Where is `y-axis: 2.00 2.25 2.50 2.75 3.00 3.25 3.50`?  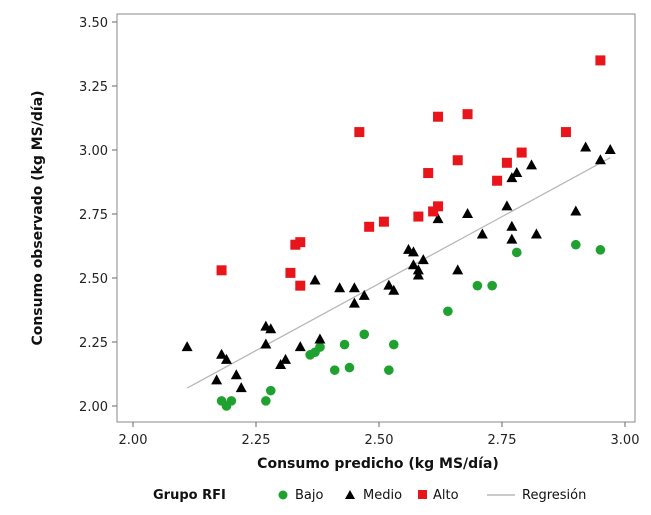 y-axis: 2.00 2.25 2.50 2.75 3.00 3.25 3.50 is located at coordinates (98, 215).